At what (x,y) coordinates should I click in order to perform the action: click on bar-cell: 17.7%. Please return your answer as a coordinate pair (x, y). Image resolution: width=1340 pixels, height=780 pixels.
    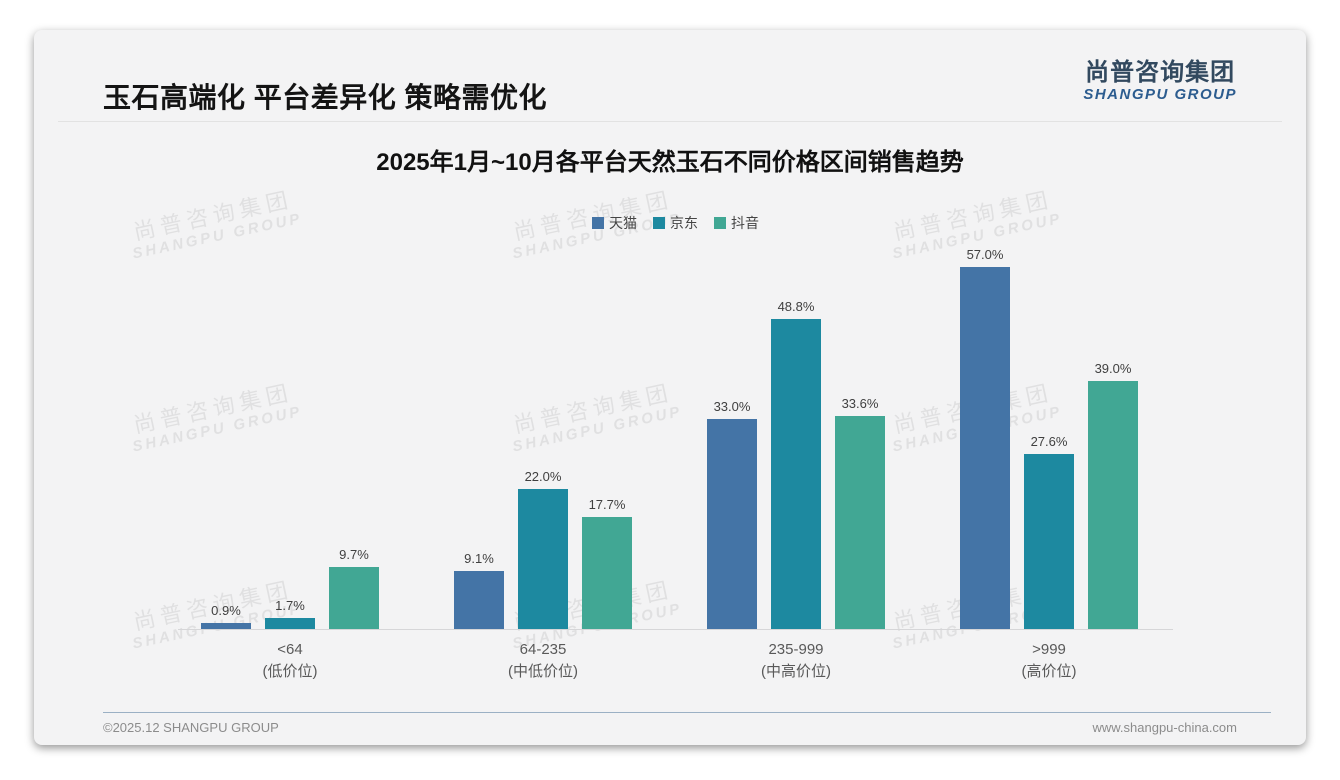
    Looking at the image, I should click on (607, 563).